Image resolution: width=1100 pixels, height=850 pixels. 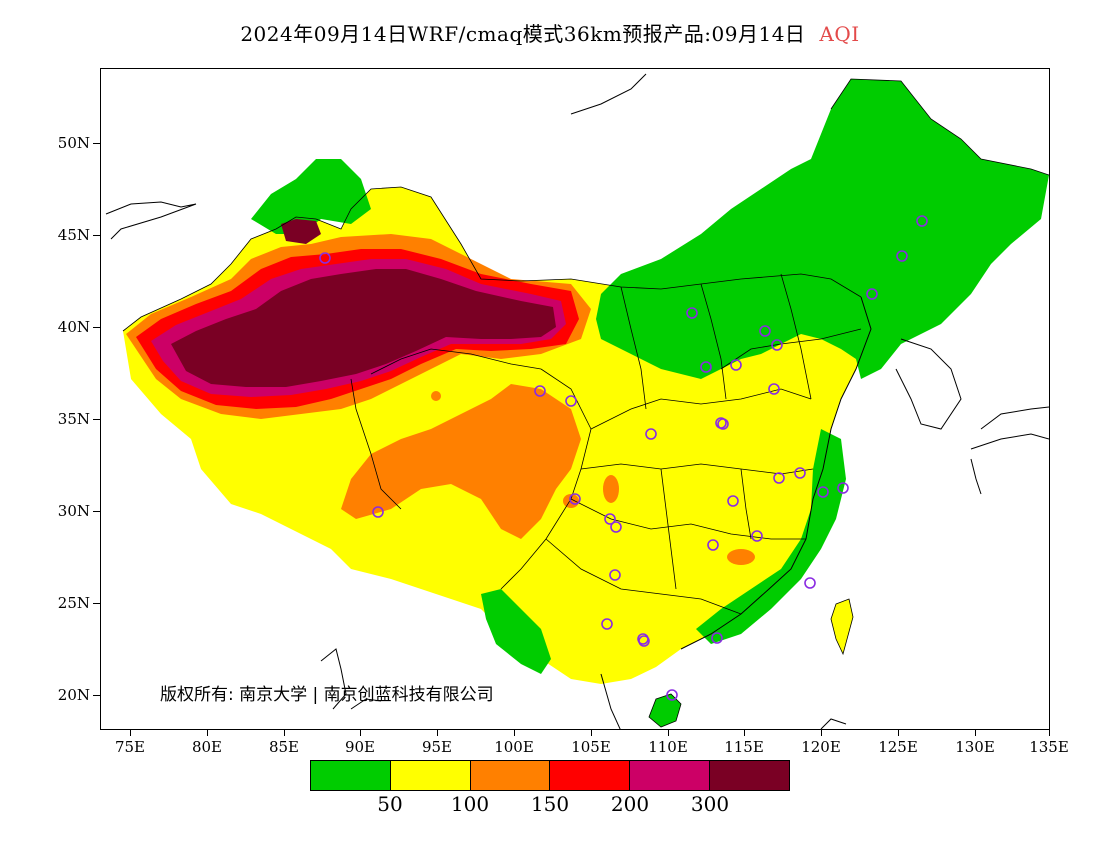 I want to click on region-good-northeast, so click(x=822, y=229).